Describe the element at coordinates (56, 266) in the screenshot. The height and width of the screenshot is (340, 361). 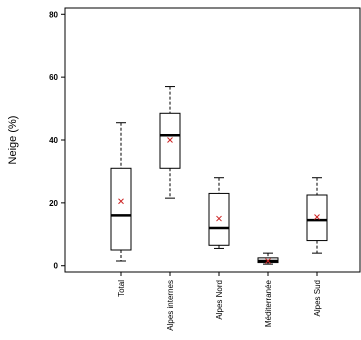
I see `y-tick-label: 0` at that location.